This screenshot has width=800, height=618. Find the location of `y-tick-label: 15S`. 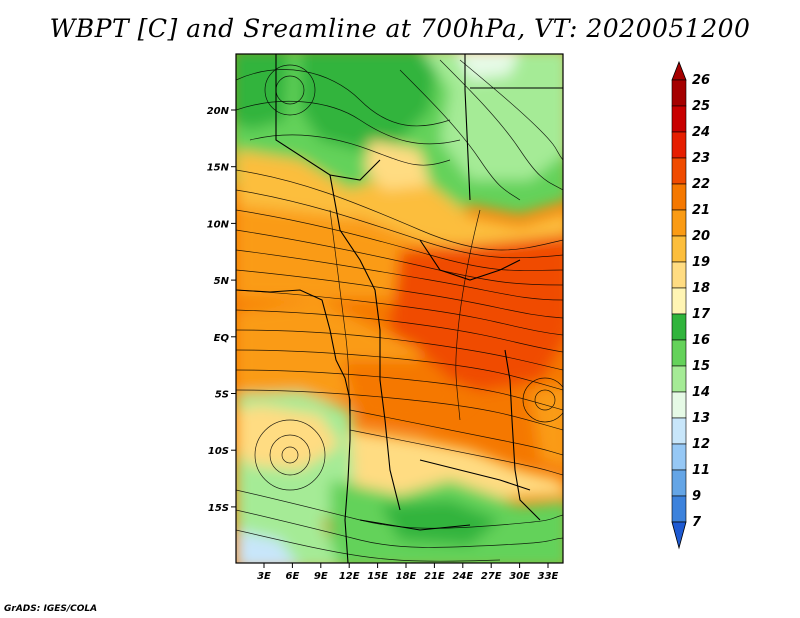

y-tick-label: 15S is located at coordinates (218, 508).